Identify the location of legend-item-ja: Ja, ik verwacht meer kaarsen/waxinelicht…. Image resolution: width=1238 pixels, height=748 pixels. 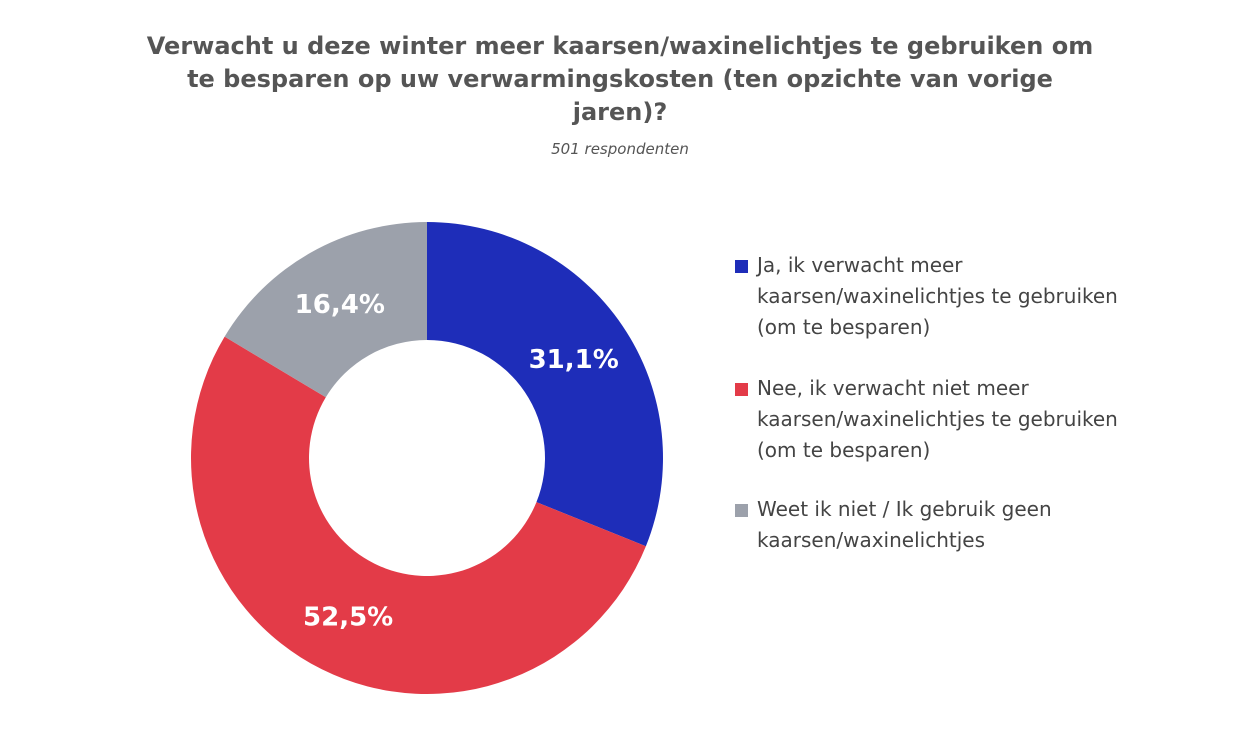
(935, 296).